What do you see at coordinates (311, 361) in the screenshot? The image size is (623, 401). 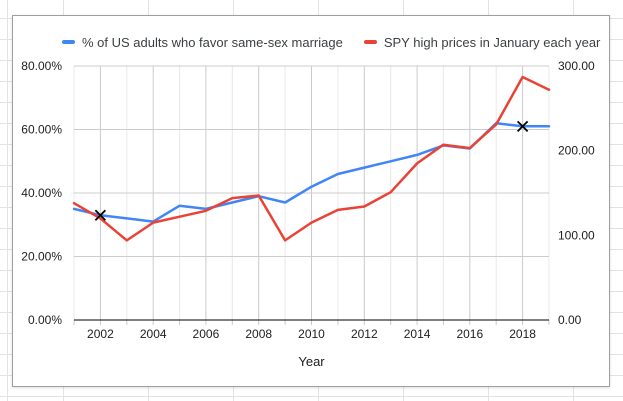 I see `x-axis-title: Year` at bounding box center [311, 361].